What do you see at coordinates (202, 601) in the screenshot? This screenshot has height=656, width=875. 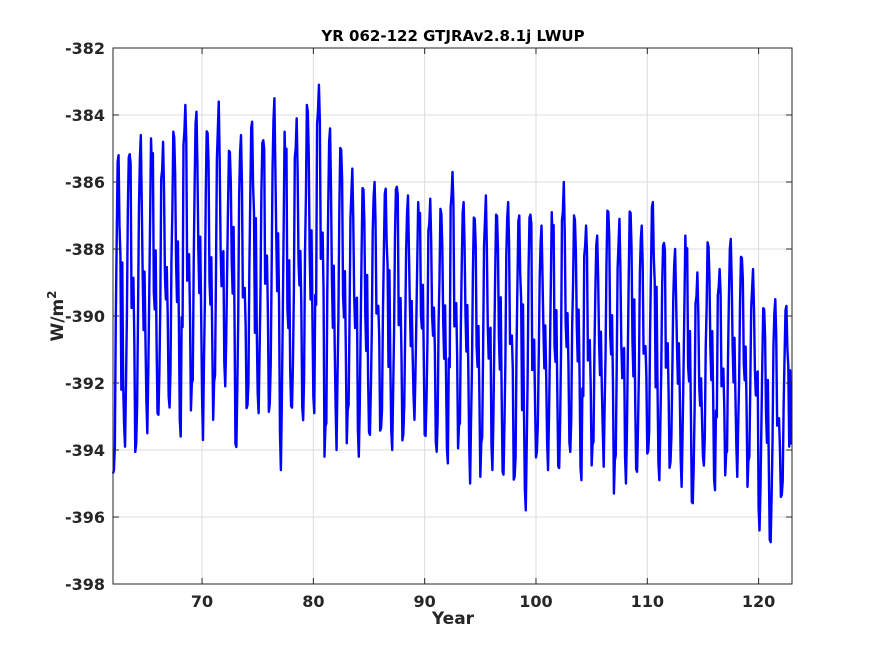 I see `x-tick-label: 70` at bounding box center [202, 601].